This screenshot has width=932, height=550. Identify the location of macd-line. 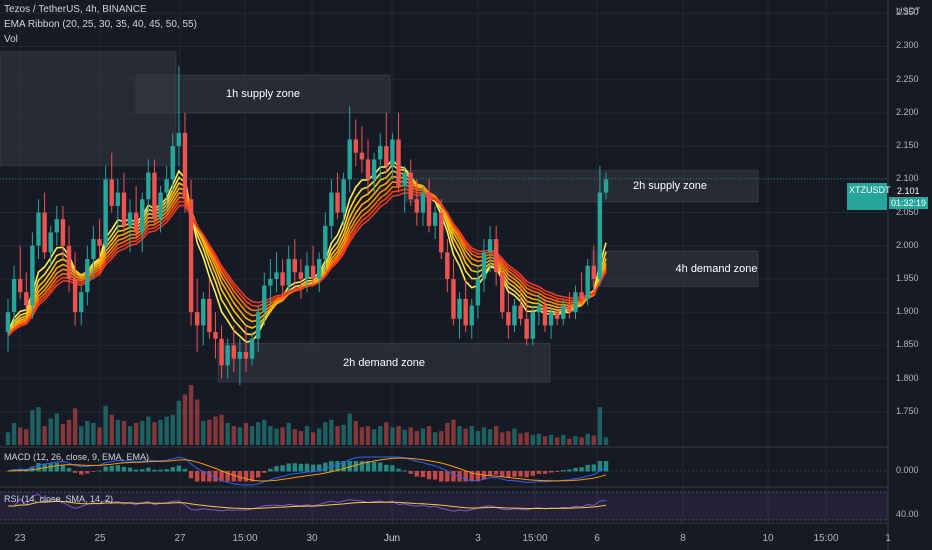
(307, 471).